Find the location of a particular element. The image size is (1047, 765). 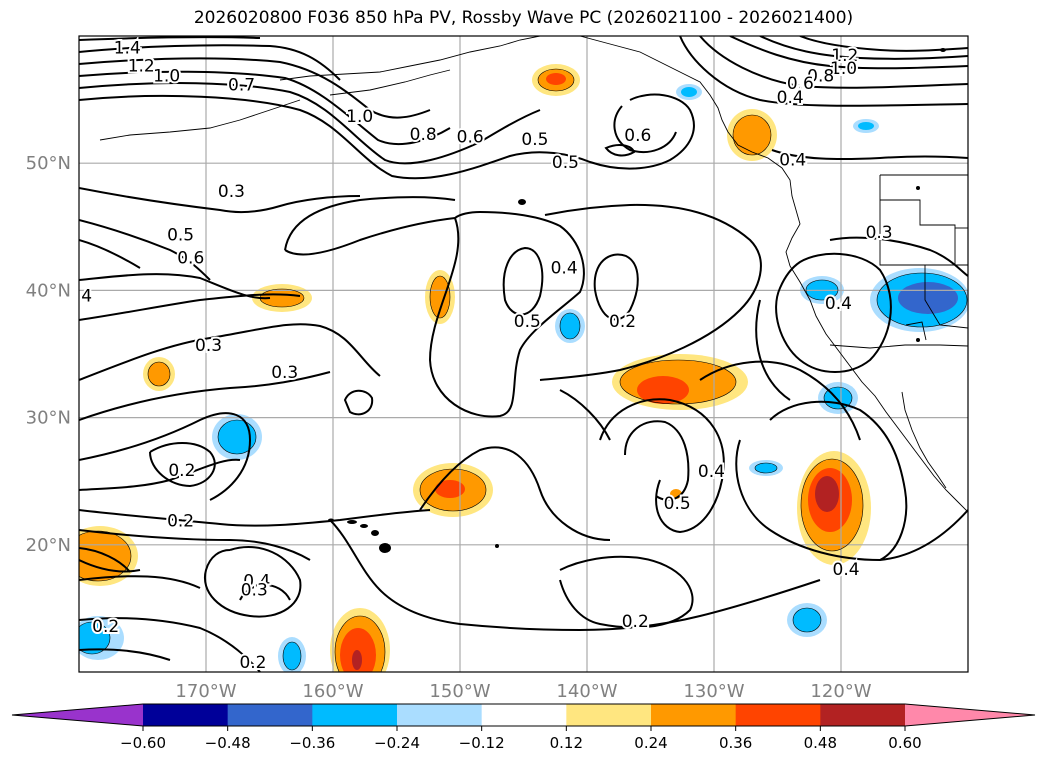

colorbar-tick-label-6: 0.24 is located at coordinates (650, 743).